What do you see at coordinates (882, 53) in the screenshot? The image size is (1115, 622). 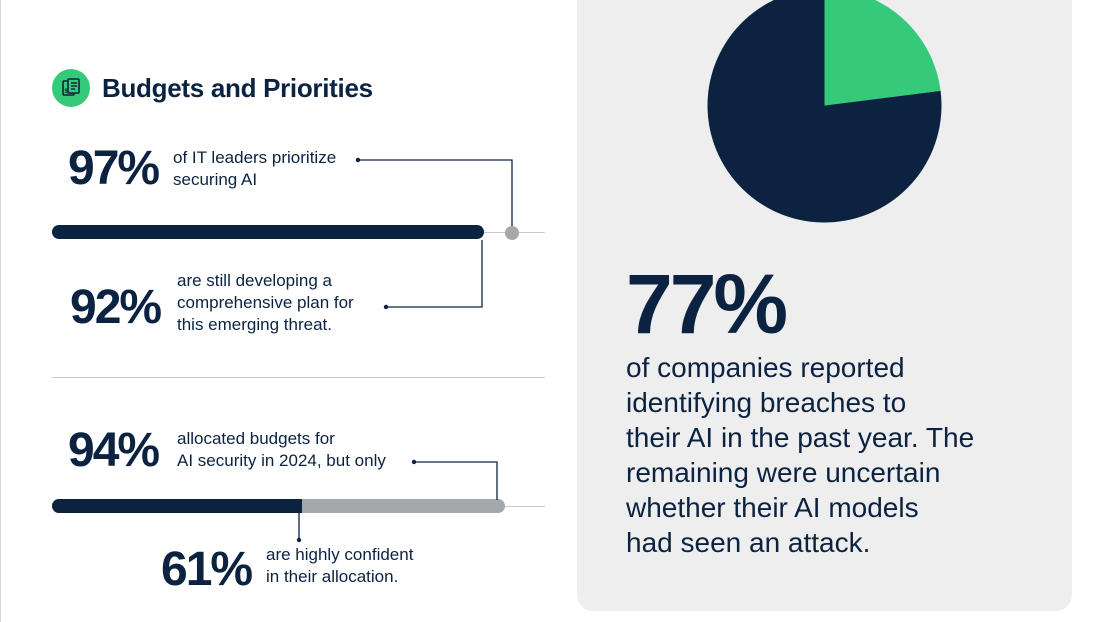 I see `pie-slice-uncertain` at bounding box center [882, 53].